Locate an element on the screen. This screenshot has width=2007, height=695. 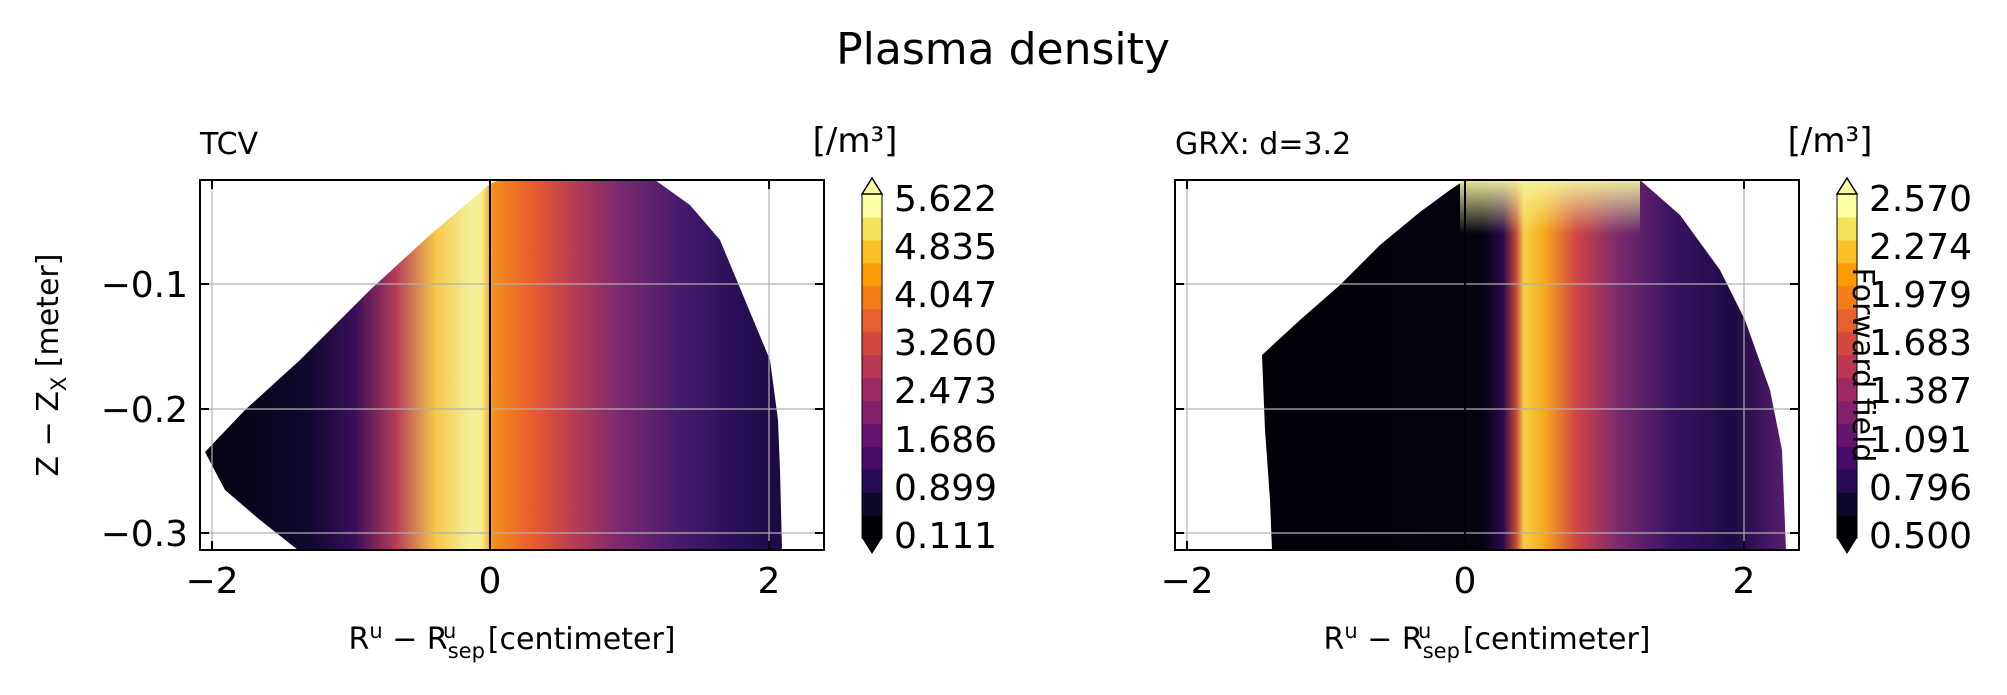
colorbar-tick: 2.473 is located at coordinates (945, 391).